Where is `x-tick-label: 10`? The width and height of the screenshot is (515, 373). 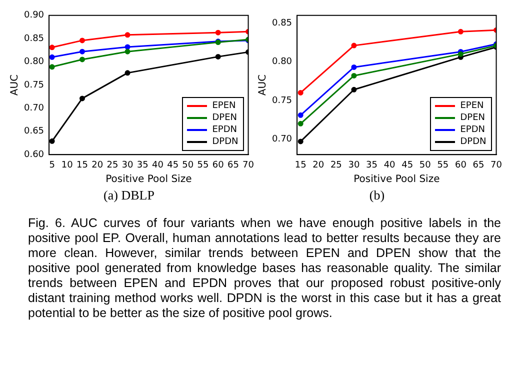
x-tick-label: 10 is located at coordinates (67, 165).